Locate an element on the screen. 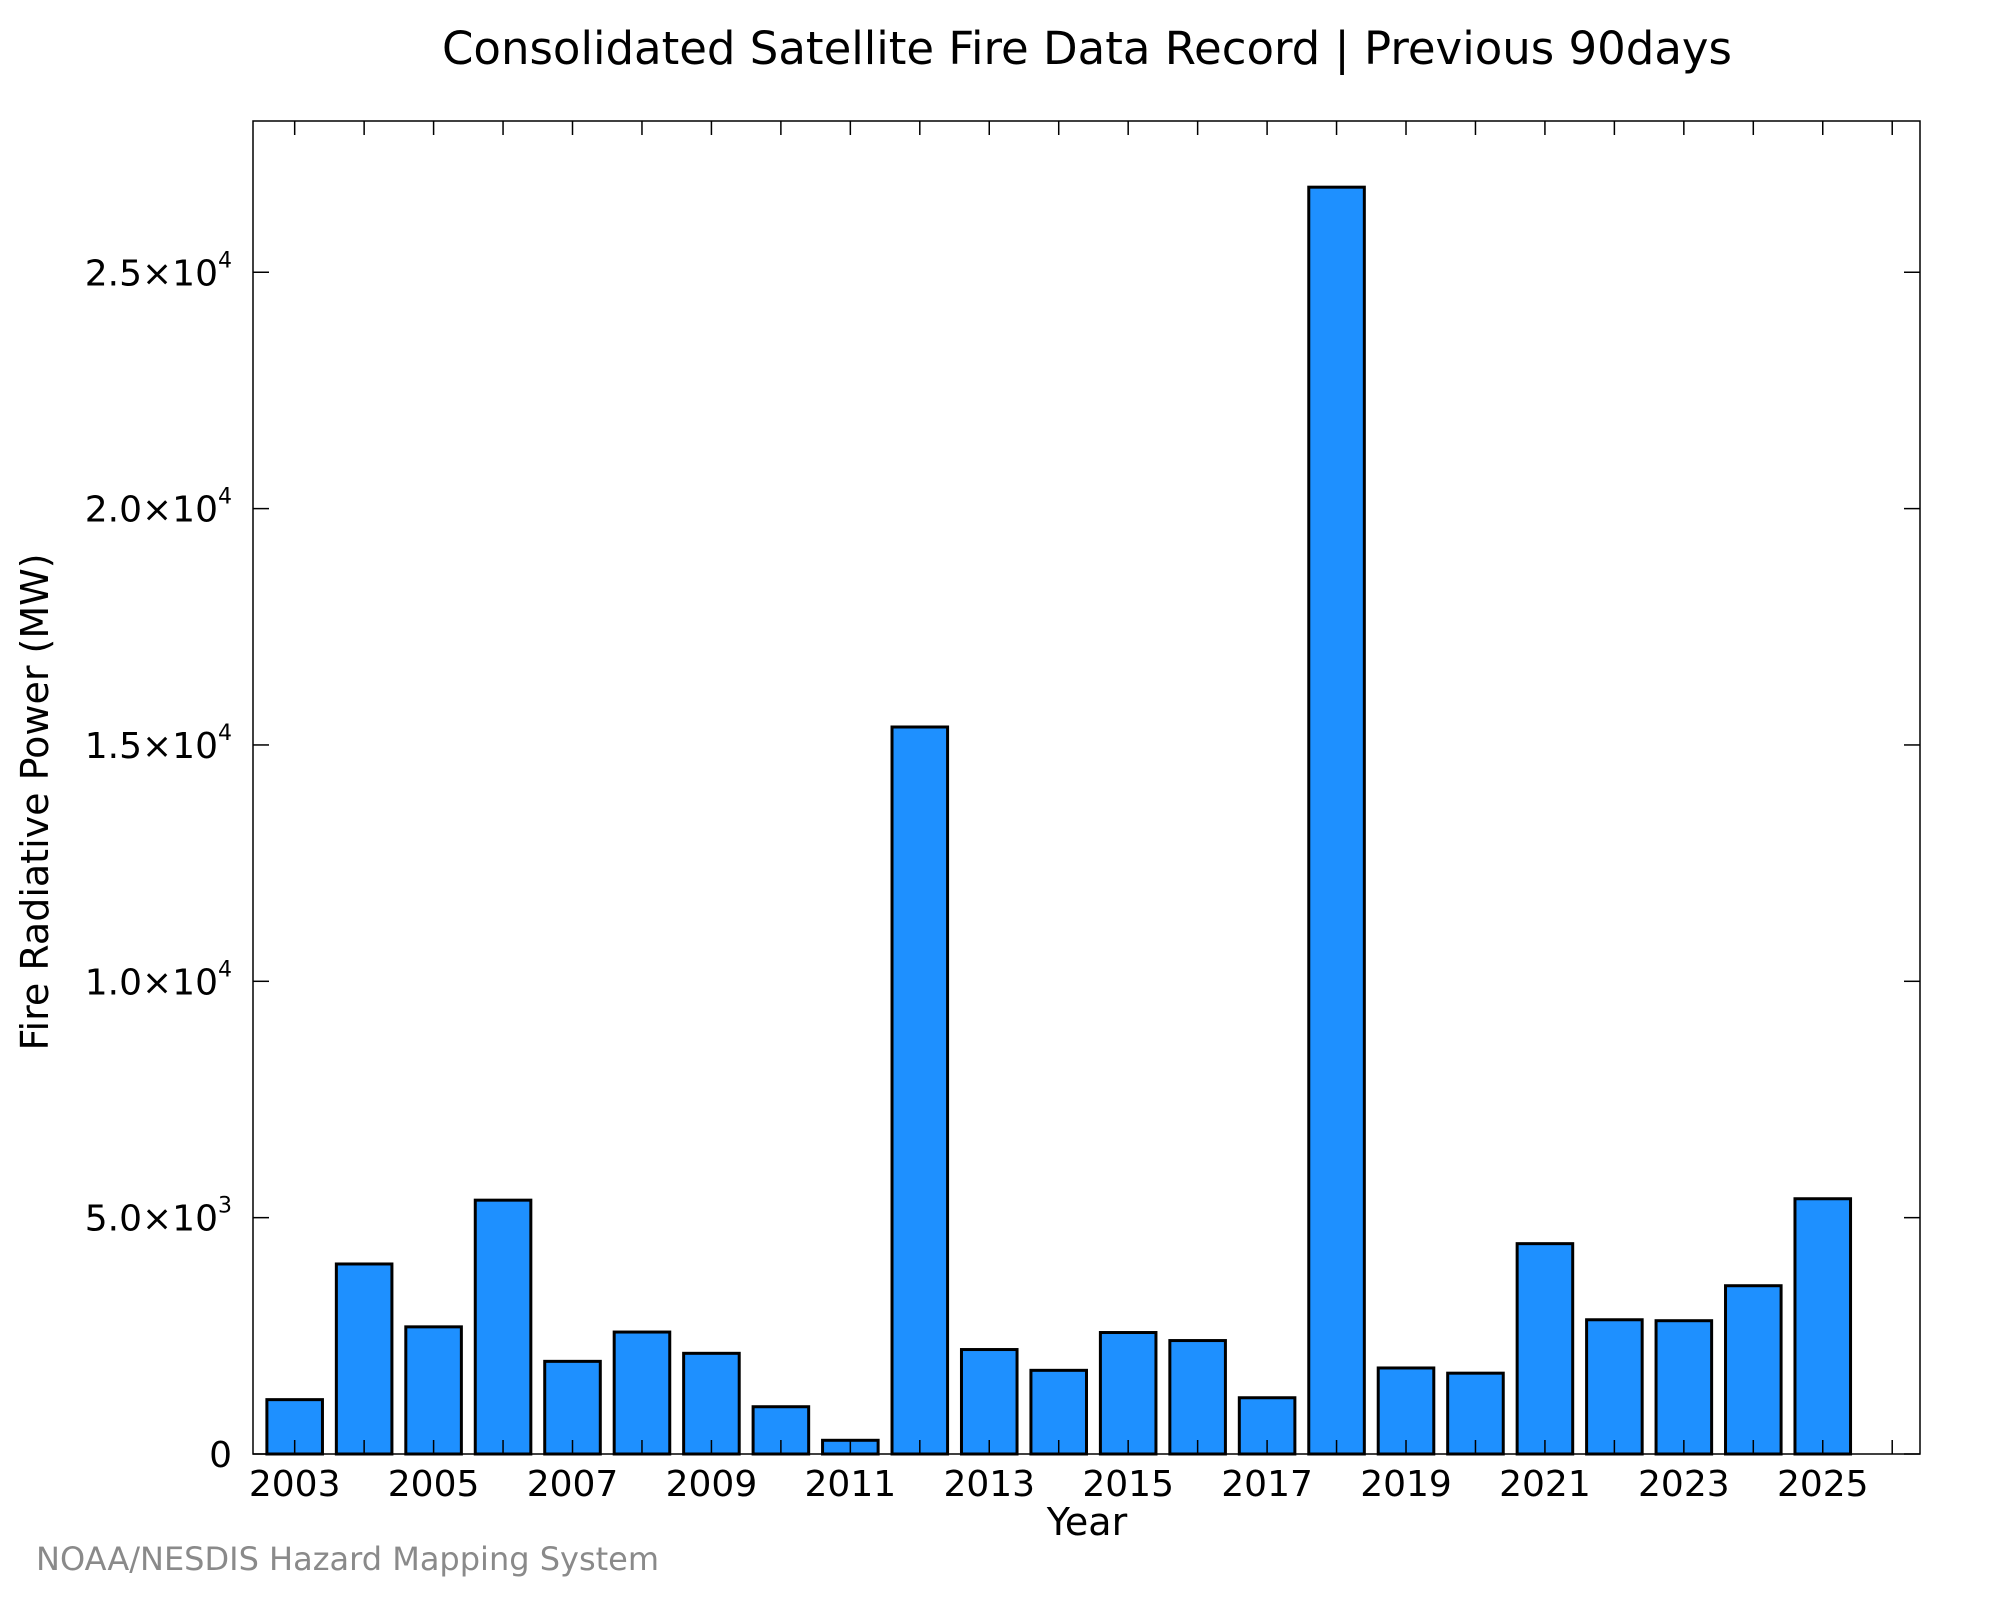 The image size is (2000, 1600). bar-2024 is located at coordinates (1753, 1370).